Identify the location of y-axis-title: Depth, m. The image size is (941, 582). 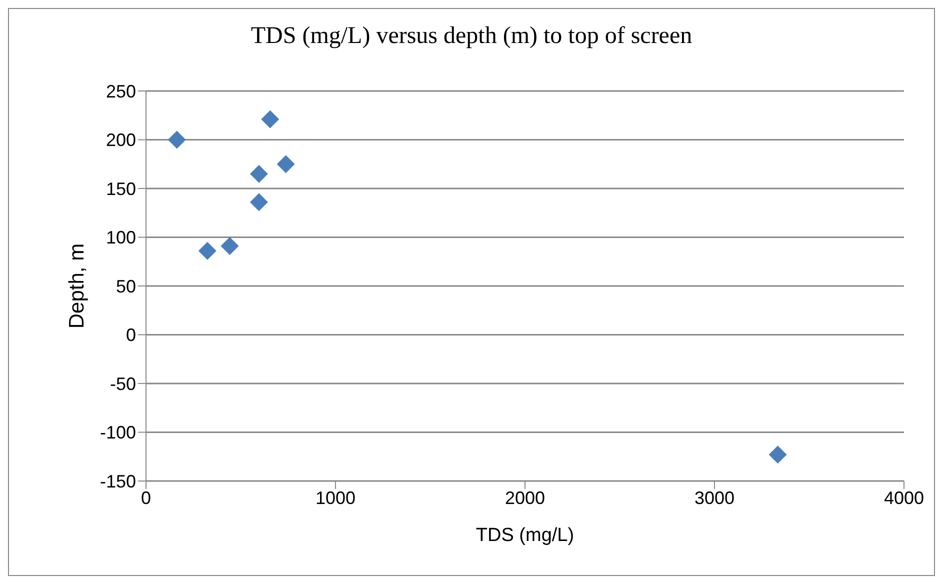
(76, 286).